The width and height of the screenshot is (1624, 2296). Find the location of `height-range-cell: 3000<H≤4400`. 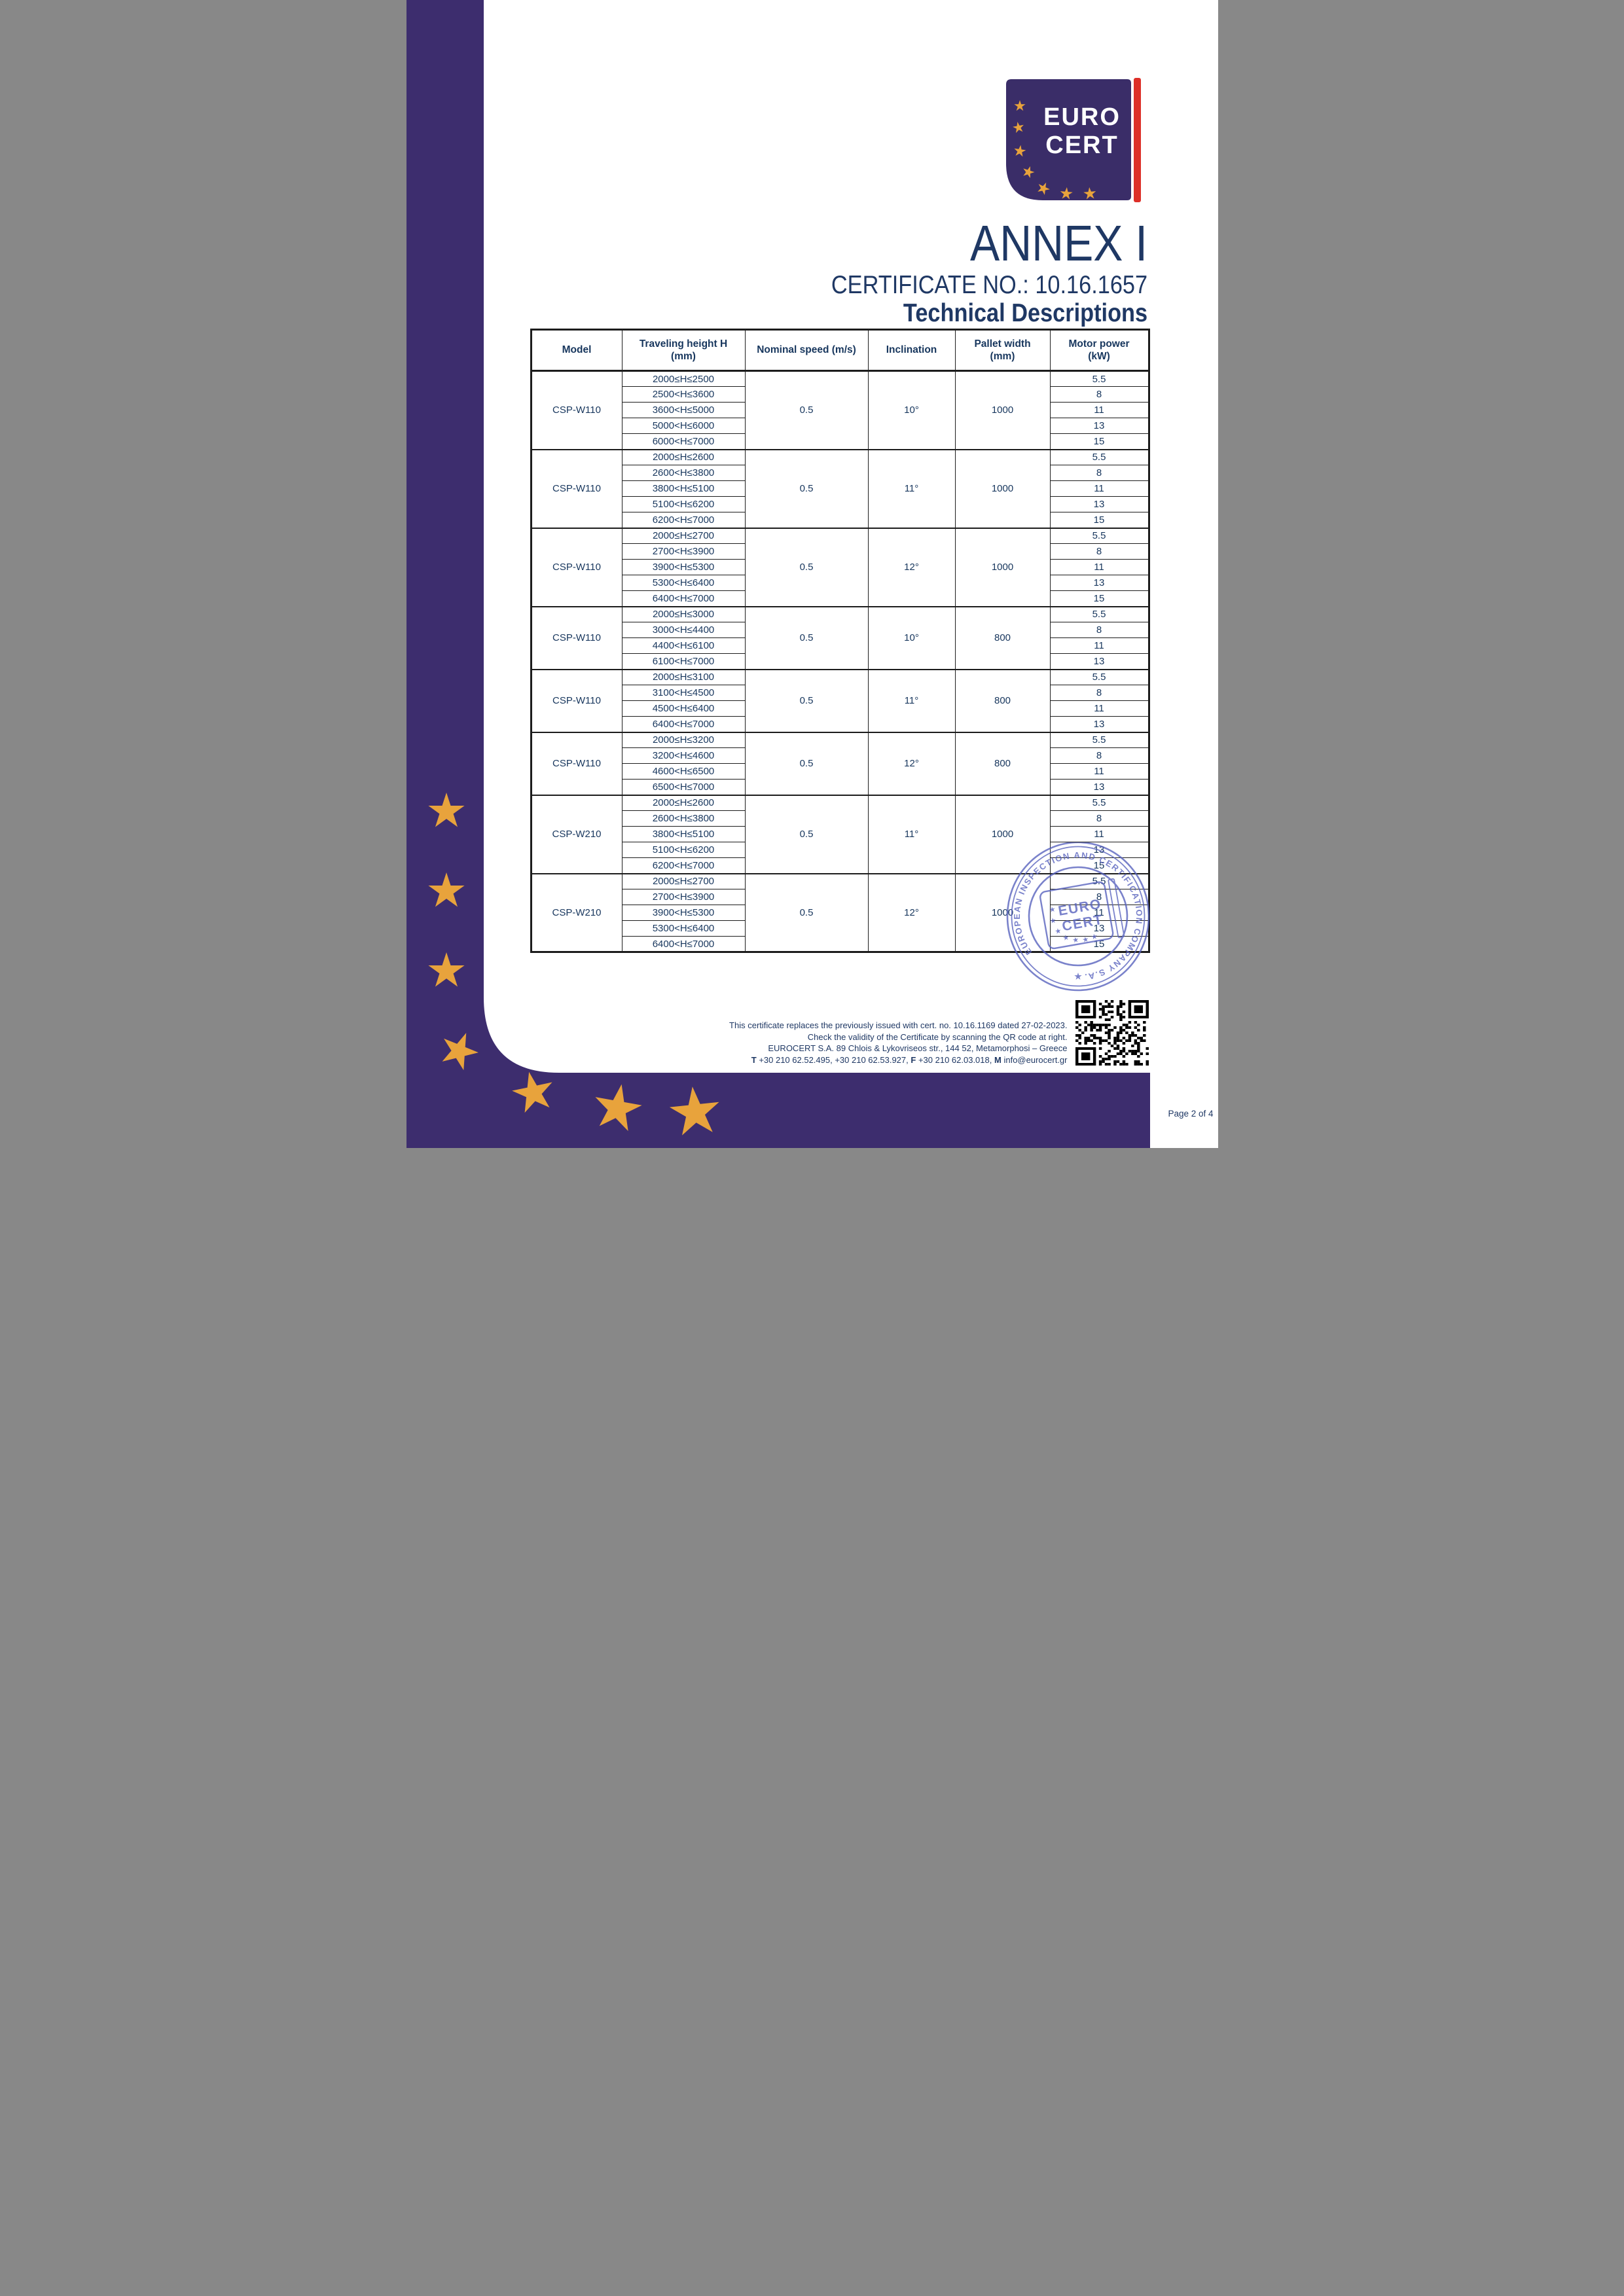

height-range-cell: 3000<H≤4400 is located at coordinates (683, 630).